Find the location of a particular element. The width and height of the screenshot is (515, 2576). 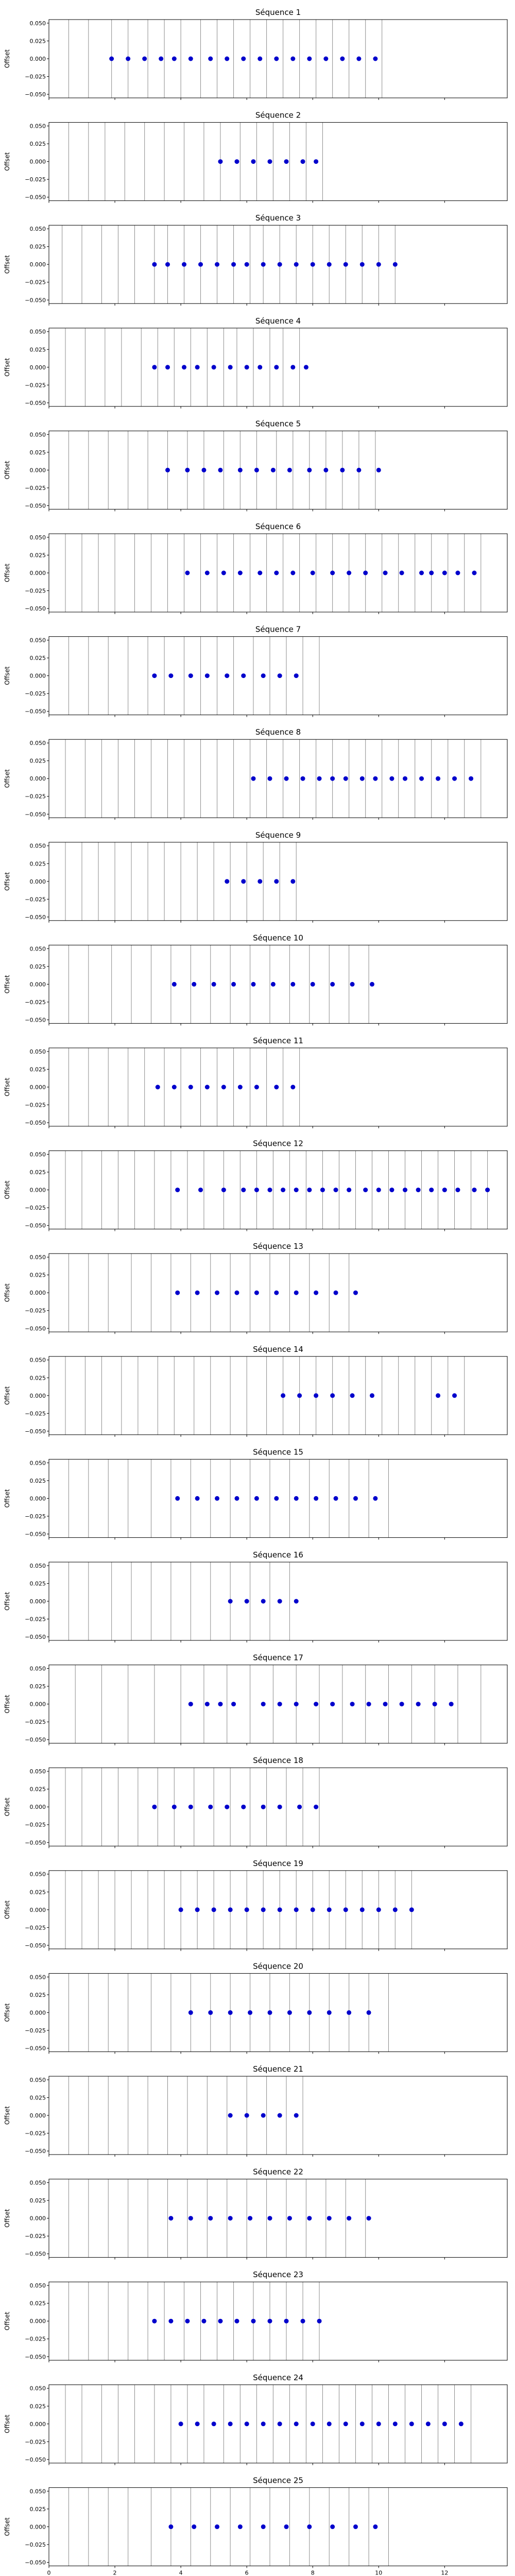

x-tick-label: 0 is located at coordinates (49, 2572).